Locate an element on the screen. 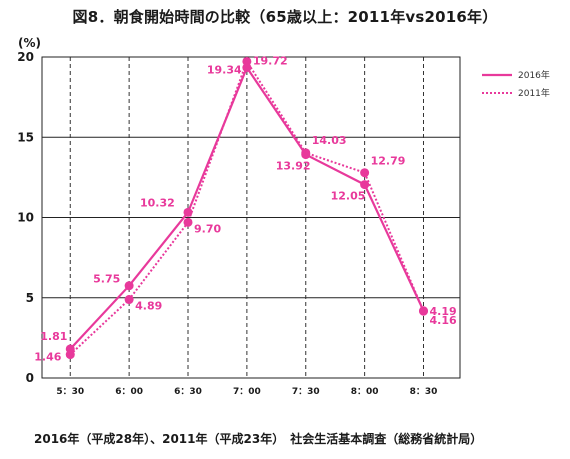 This screenshot has height=459, width=570. chart-title: 図8．朝食開始時間の比較（65歳以上：2011年vs2016年） is located at coordinates (285, 17).